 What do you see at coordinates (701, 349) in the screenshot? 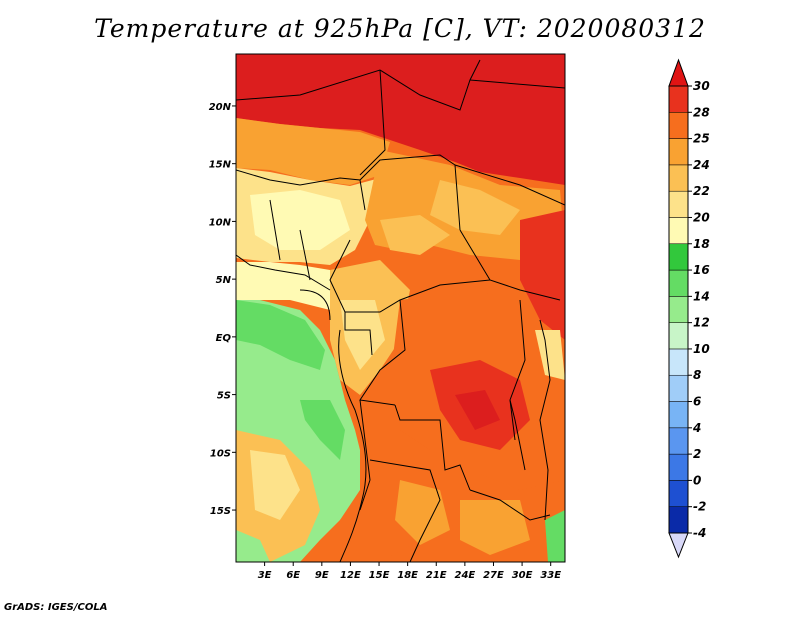
I see `colorbar-label: 10` at bounding box center [701, 349].